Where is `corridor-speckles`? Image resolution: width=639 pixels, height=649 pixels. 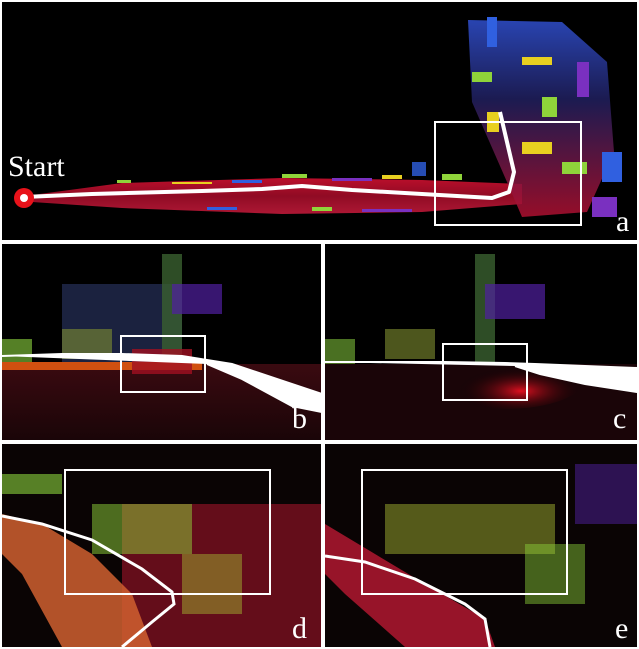
corridor-speckles is located at coordinates (289, 187).